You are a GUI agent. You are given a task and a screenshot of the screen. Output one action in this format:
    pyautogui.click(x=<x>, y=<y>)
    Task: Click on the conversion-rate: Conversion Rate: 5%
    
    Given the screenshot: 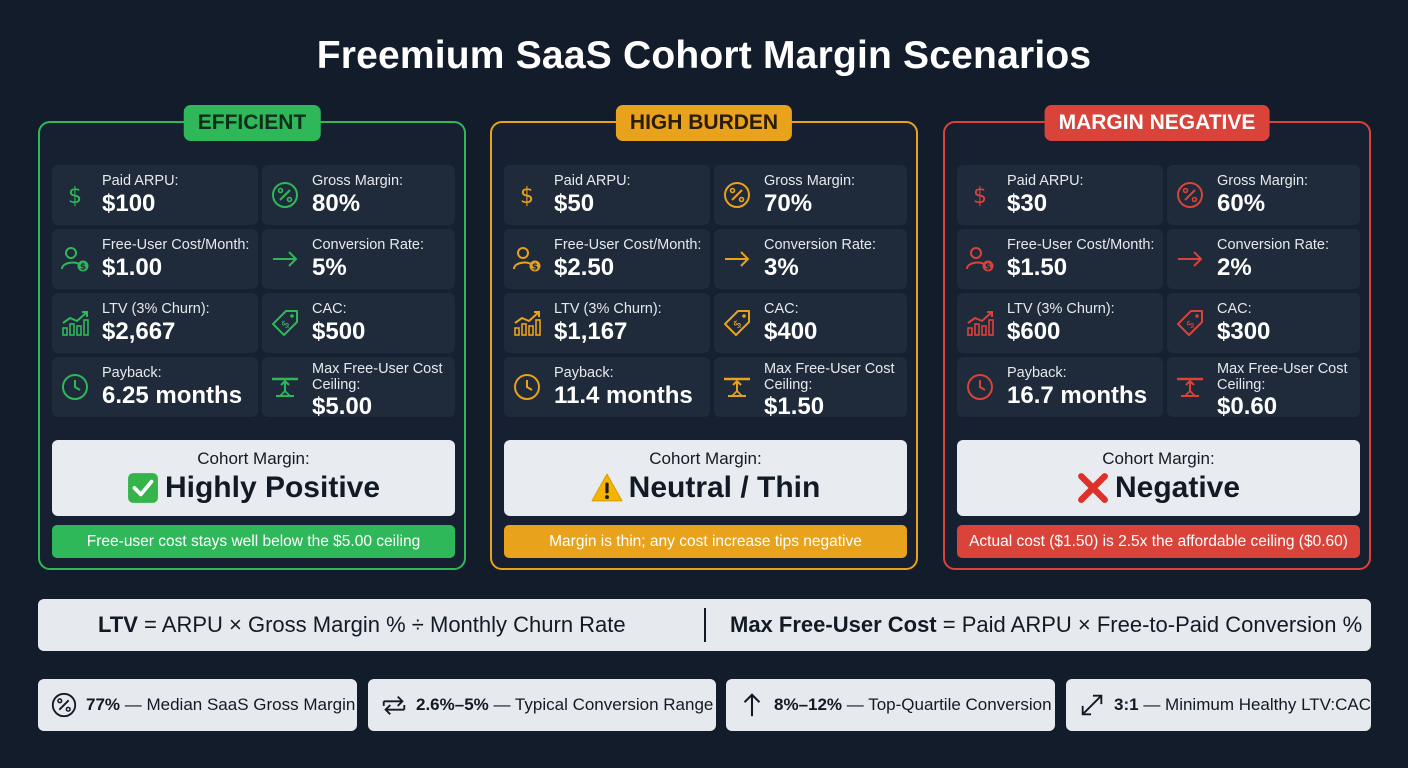 What is the action you would take?
    pyautogui.click(x=358, y=259)
    